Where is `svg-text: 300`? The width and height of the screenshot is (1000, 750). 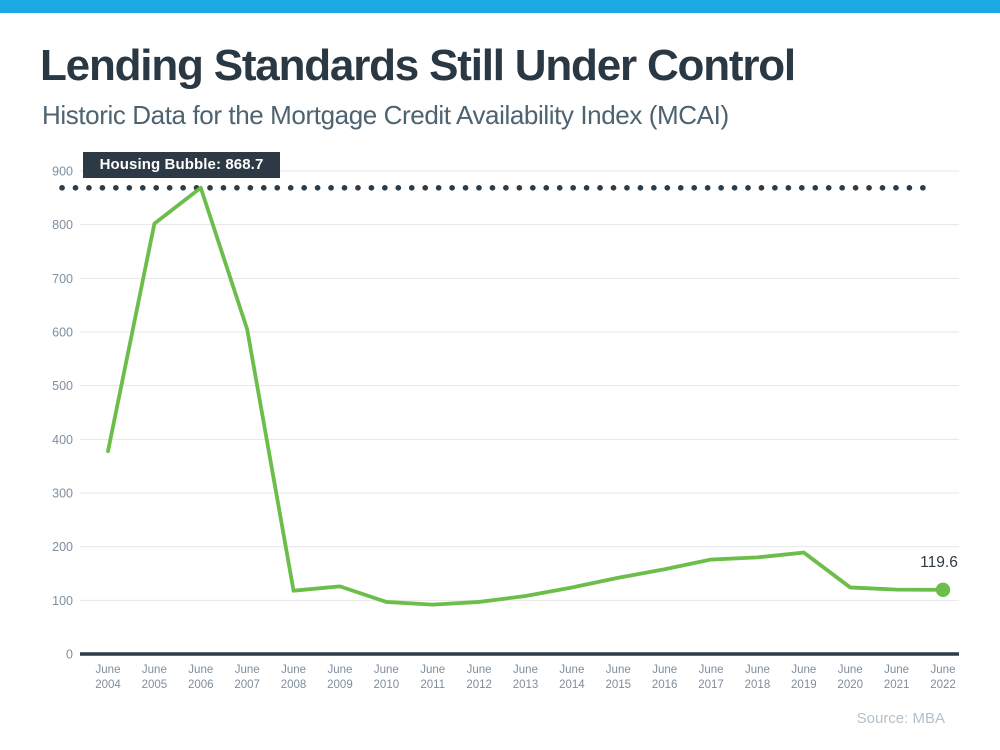 svg-text: 300 is located at coordinates (62, 494).